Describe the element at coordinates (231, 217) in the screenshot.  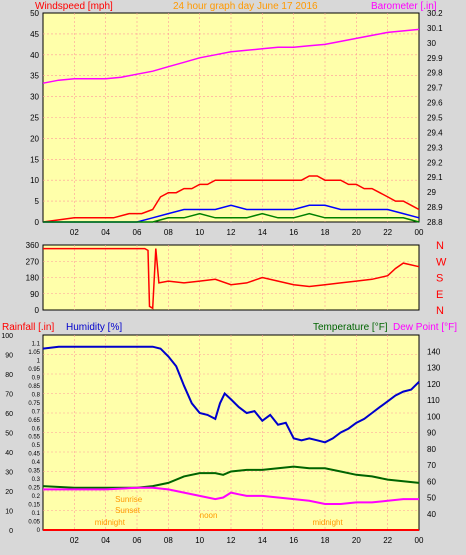
I see `wind-low-line` at that location.